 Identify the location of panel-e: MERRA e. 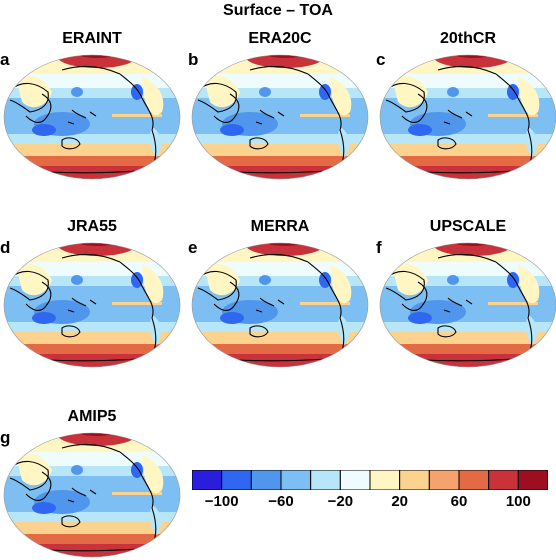
(279, 293).